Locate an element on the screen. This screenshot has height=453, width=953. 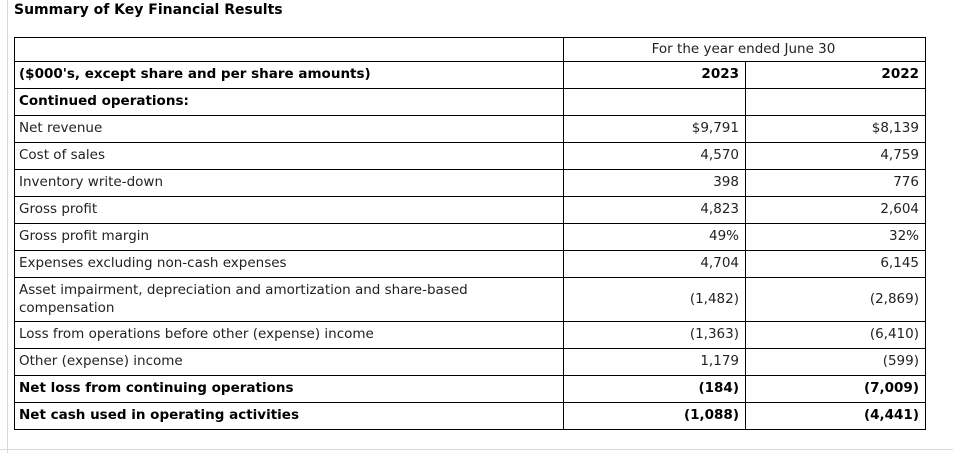
value-cell-2022: (6,410) is located at coordinates (835, 335).